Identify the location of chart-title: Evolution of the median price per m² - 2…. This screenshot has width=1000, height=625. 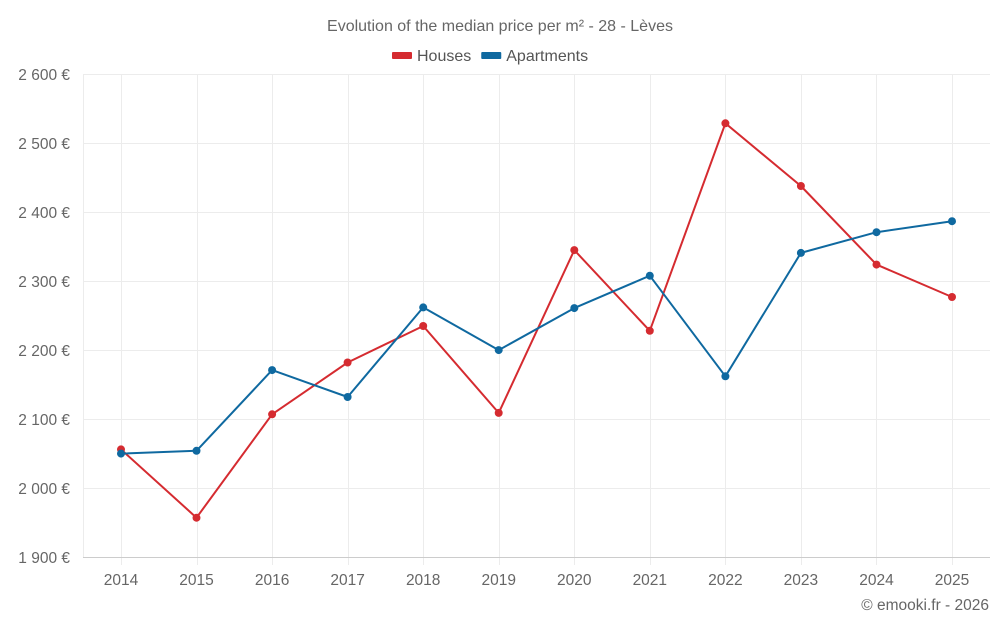
(500, 26).